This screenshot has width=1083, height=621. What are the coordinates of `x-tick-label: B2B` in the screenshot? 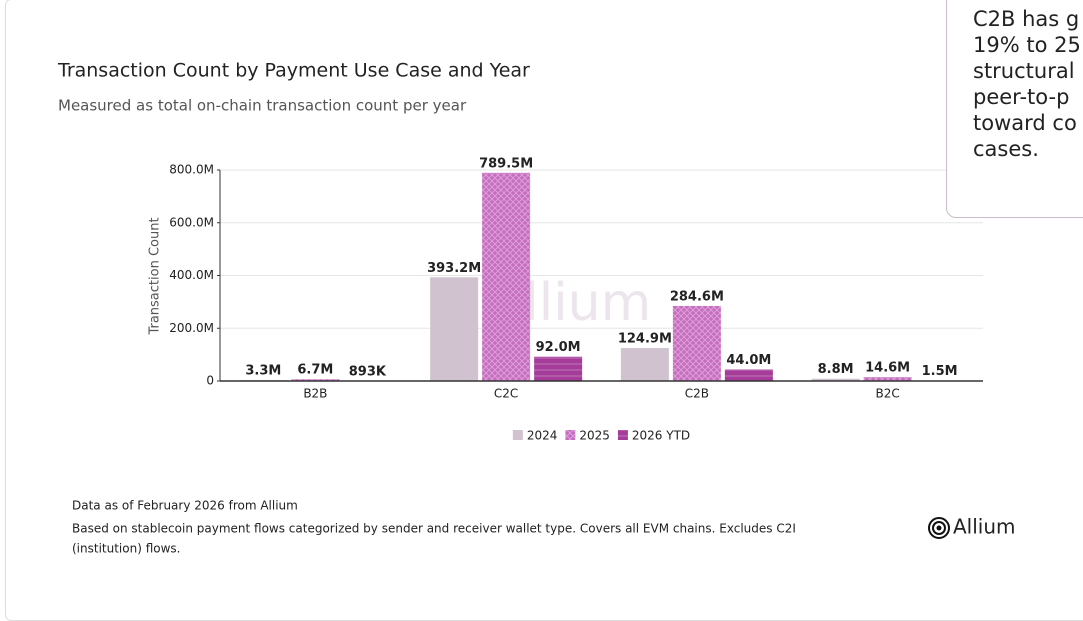 It's located at (315, 394).